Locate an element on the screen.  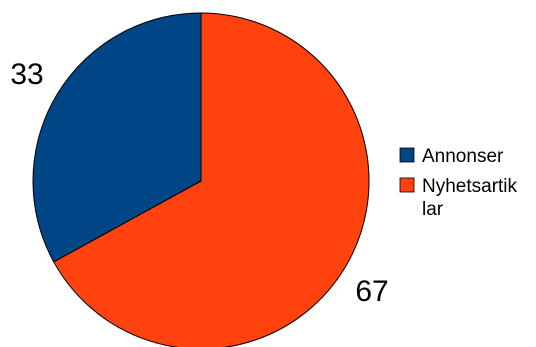
legend-label: Annonser is located at coordinates (463, 156).